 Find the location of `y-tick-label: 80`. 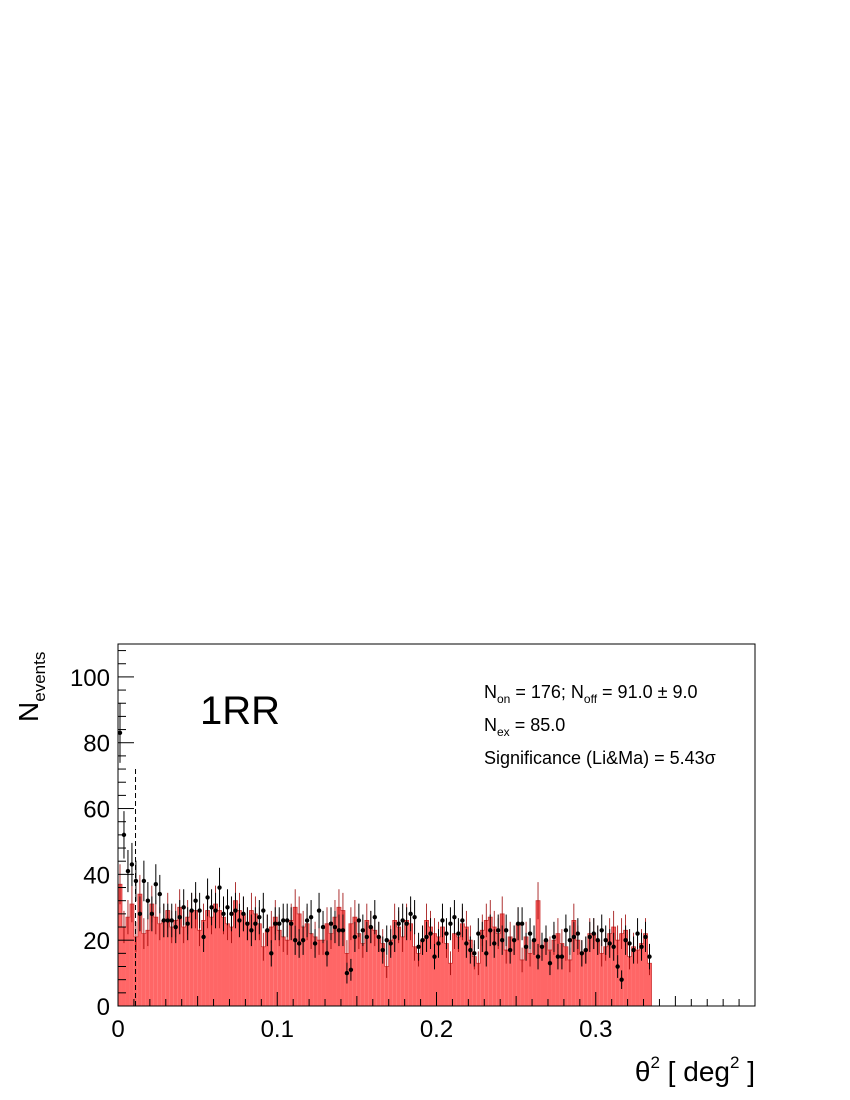

y-tick-label: 80 is located at coordinates (96, 744).